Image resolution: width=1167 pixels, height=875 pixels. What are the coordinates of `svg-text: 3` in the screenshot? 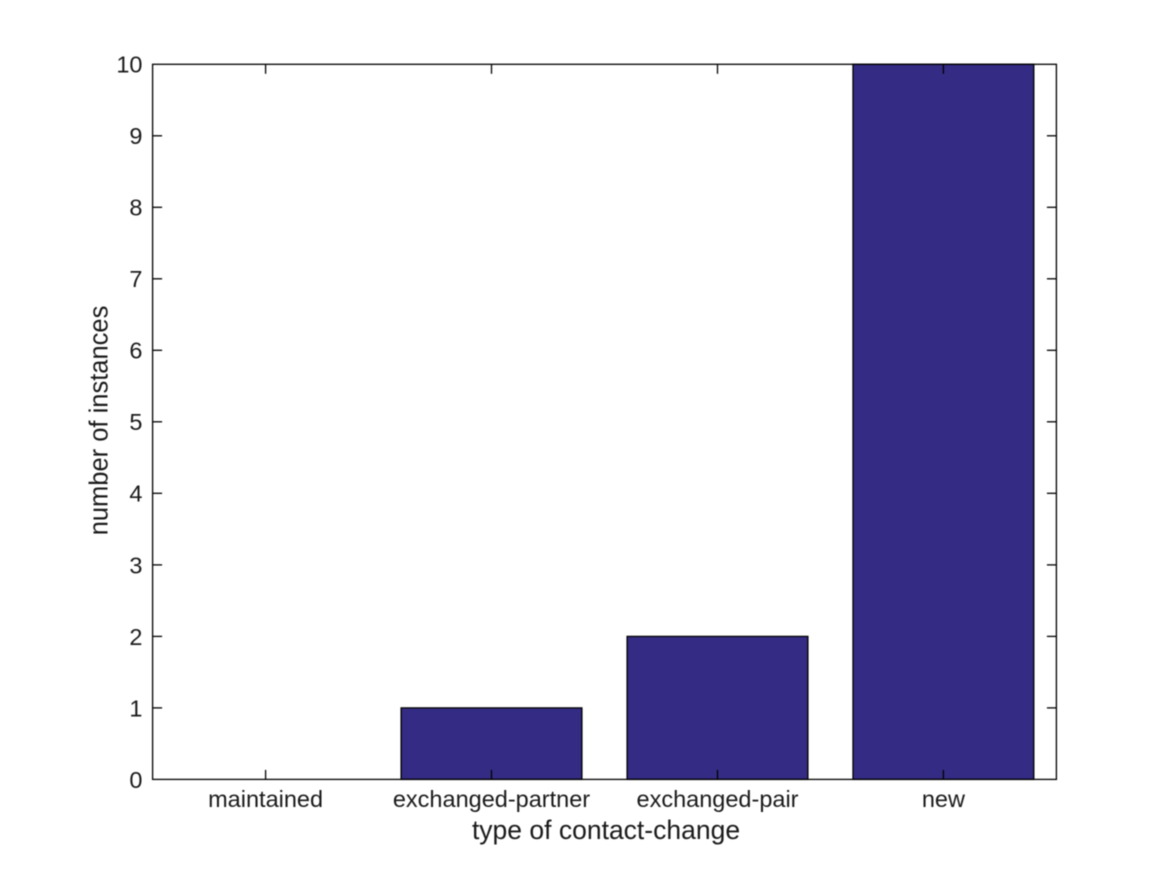 It's located at (135, 565).